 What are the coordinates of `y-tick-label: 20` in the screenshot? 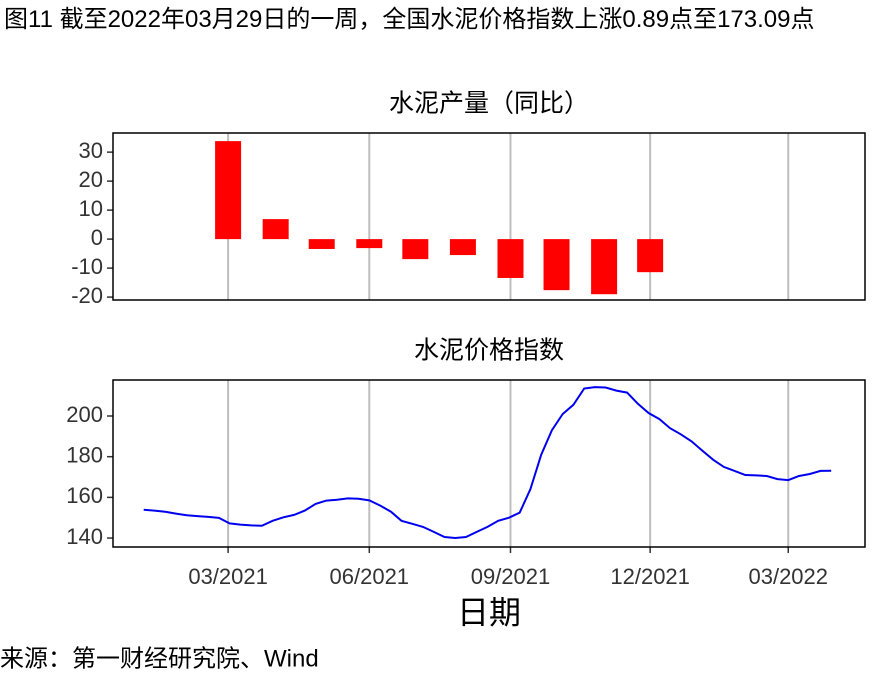 It's located at (91, 179).